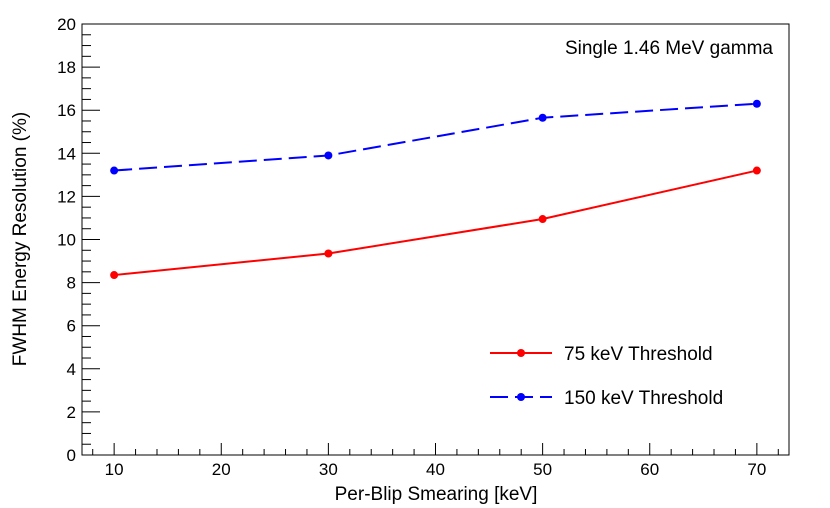  What do you see at coordinates (114, 469) in the screenshot?
I see `x-tick-label: 10` at bounding box center [114, 469].